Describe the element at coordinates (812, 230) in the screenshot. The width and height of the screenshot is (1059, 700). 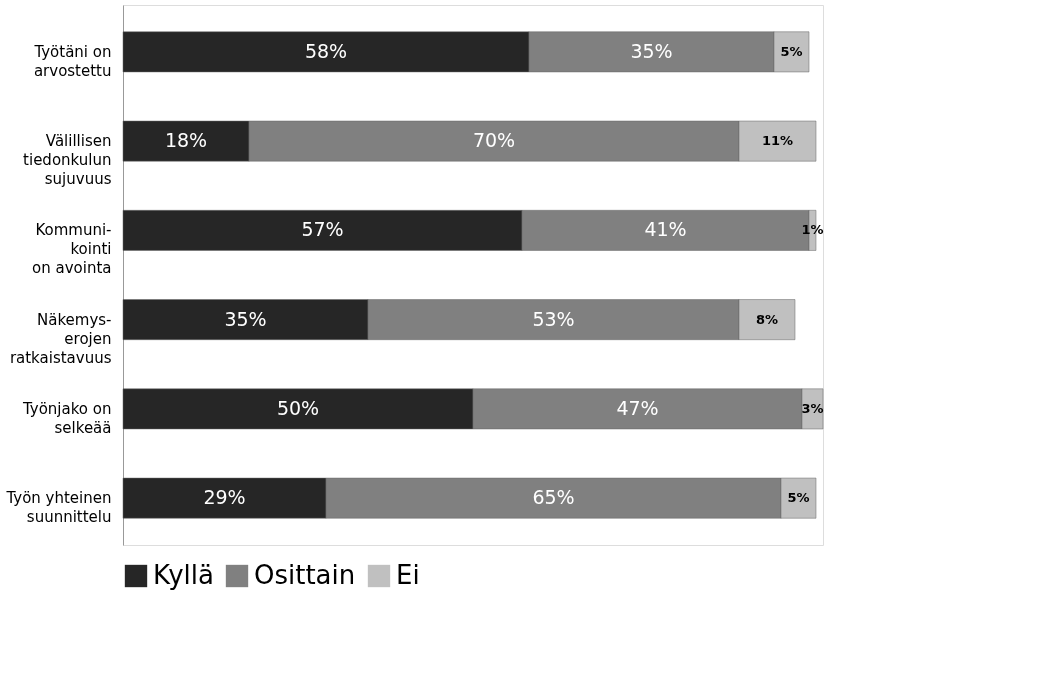
I see `data-label: 1%` at that location.